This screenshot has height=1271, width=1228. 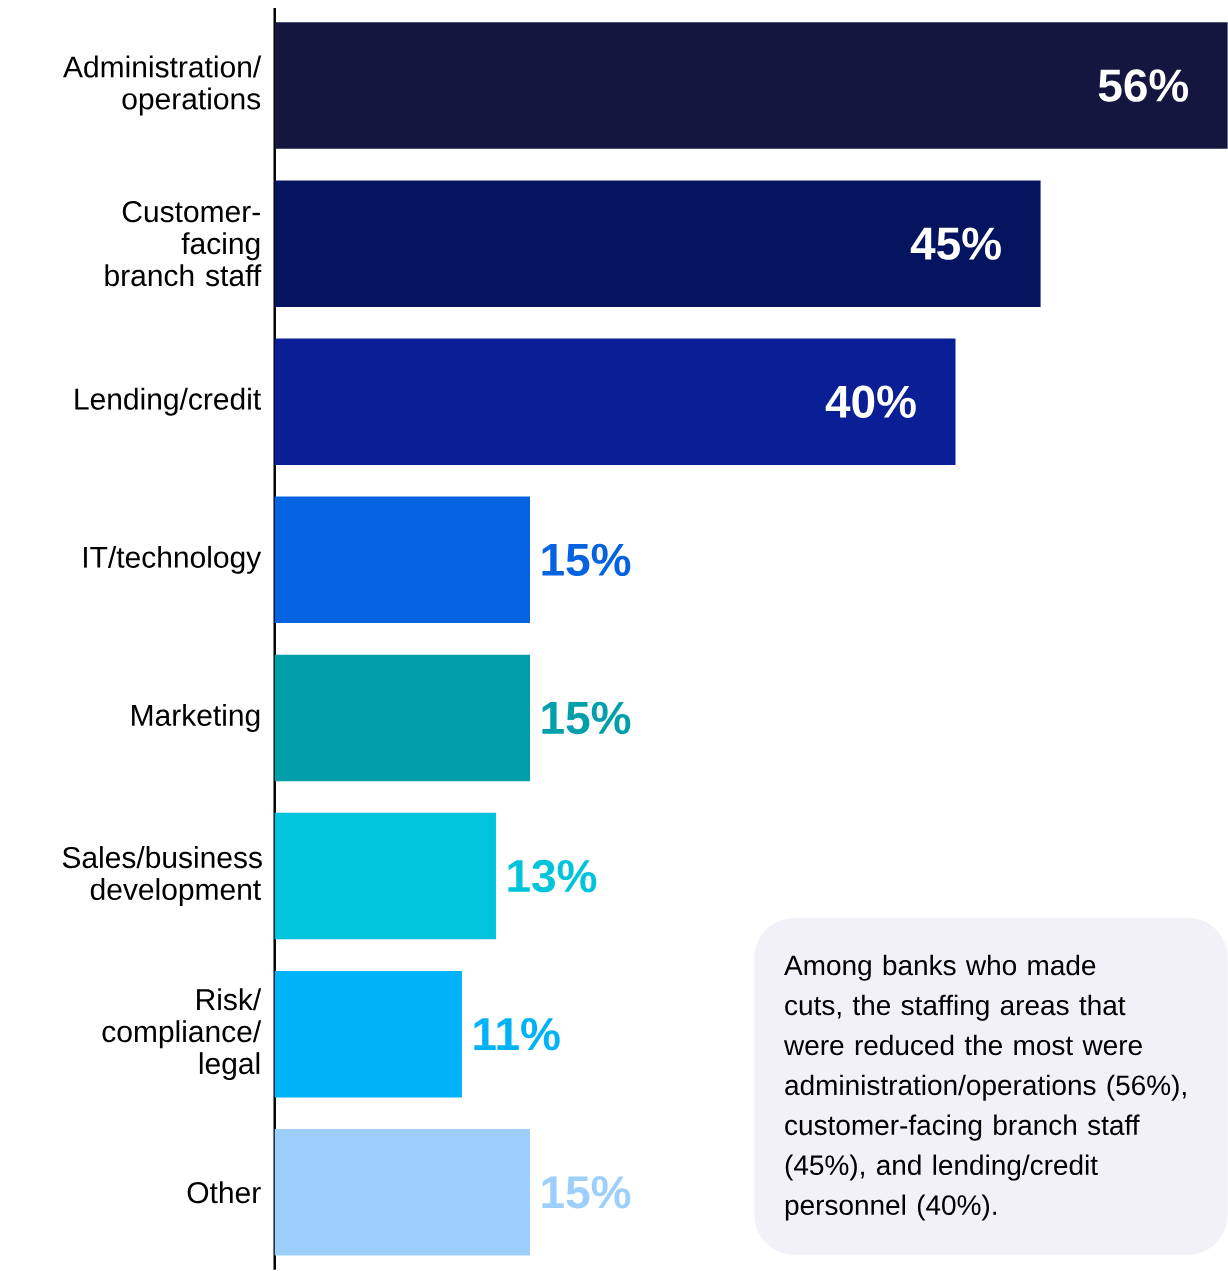 What do you see at coordinates (1143, 85) in the screenshot?
I see `data-label: 56%` at bounding box center [1143, 85].